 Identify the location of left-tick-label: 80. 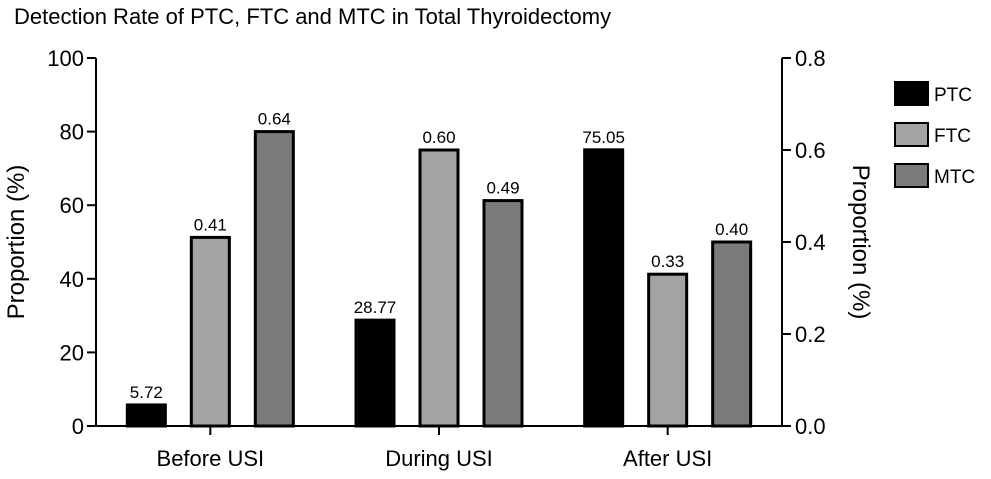
(72, 132).